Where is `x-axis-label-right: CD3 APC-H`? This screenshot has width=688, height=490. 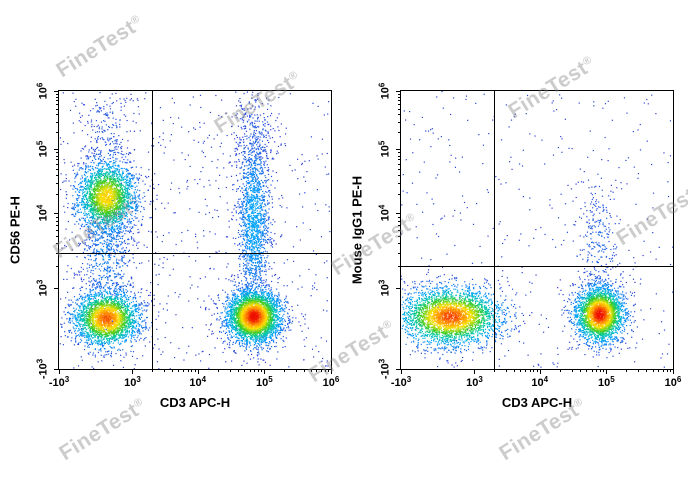
x-axis-label-right: CD3 APC-H is located at coordinates (537, 402).